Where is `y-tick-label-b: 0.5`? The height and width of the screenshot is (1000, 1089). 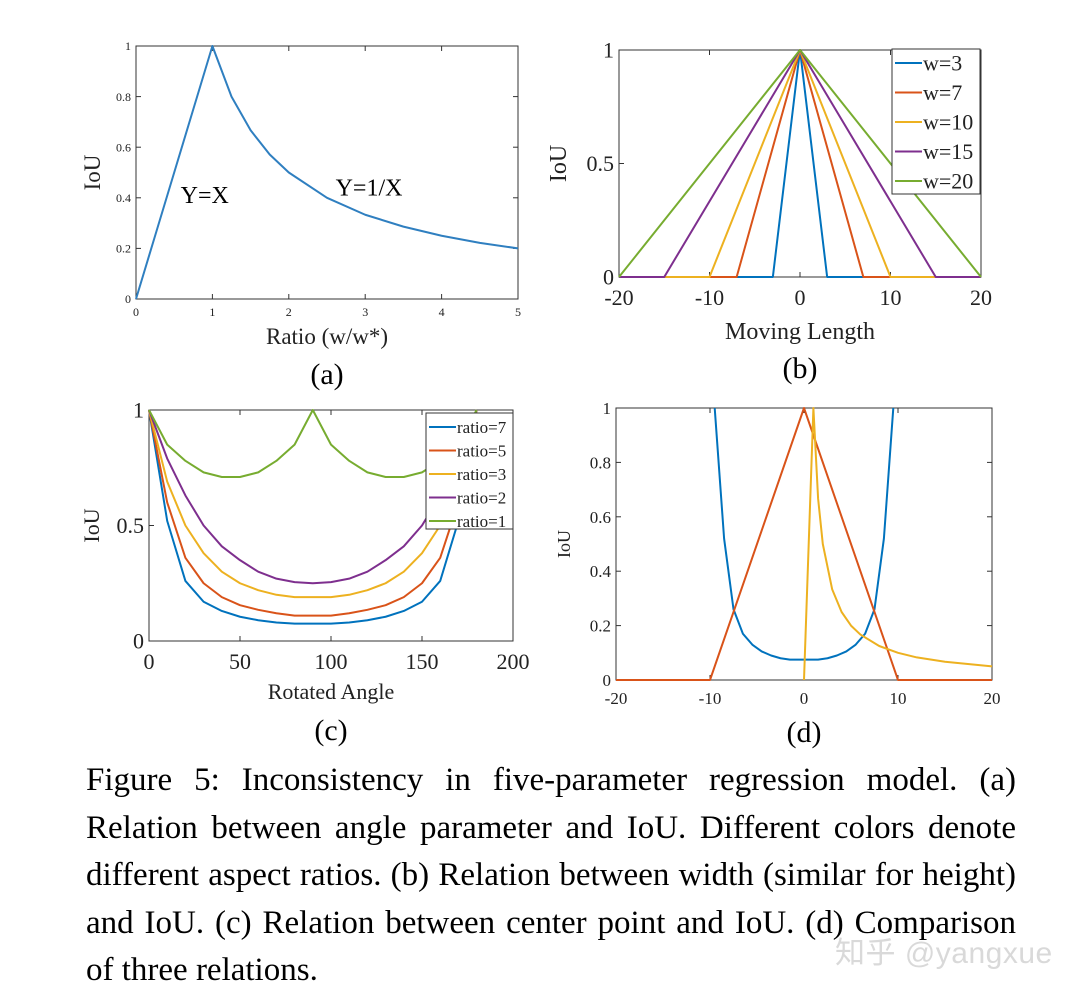 y-tick-label-b: 0.5 is located at coordinates (601, 163).